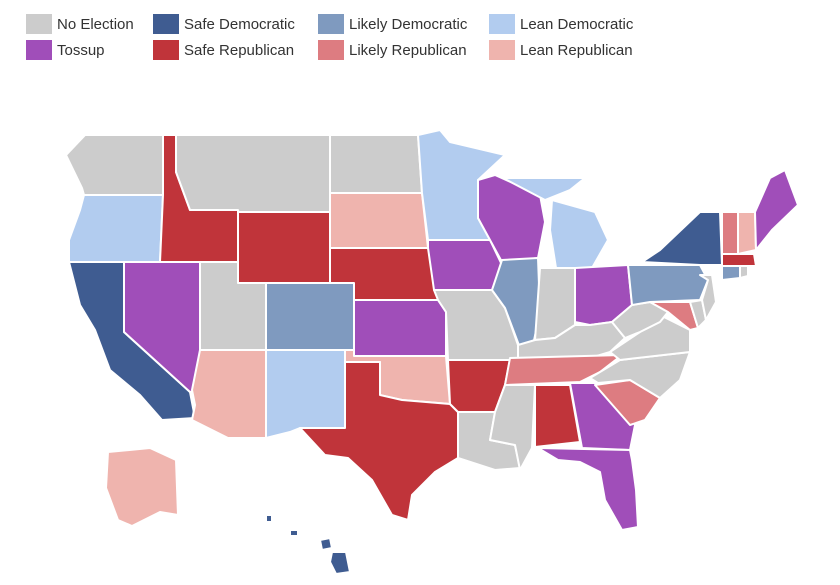 The image size is (840, 585). I want to click on legend-item-lean-republican: Lean Republican, so click(574, 50).